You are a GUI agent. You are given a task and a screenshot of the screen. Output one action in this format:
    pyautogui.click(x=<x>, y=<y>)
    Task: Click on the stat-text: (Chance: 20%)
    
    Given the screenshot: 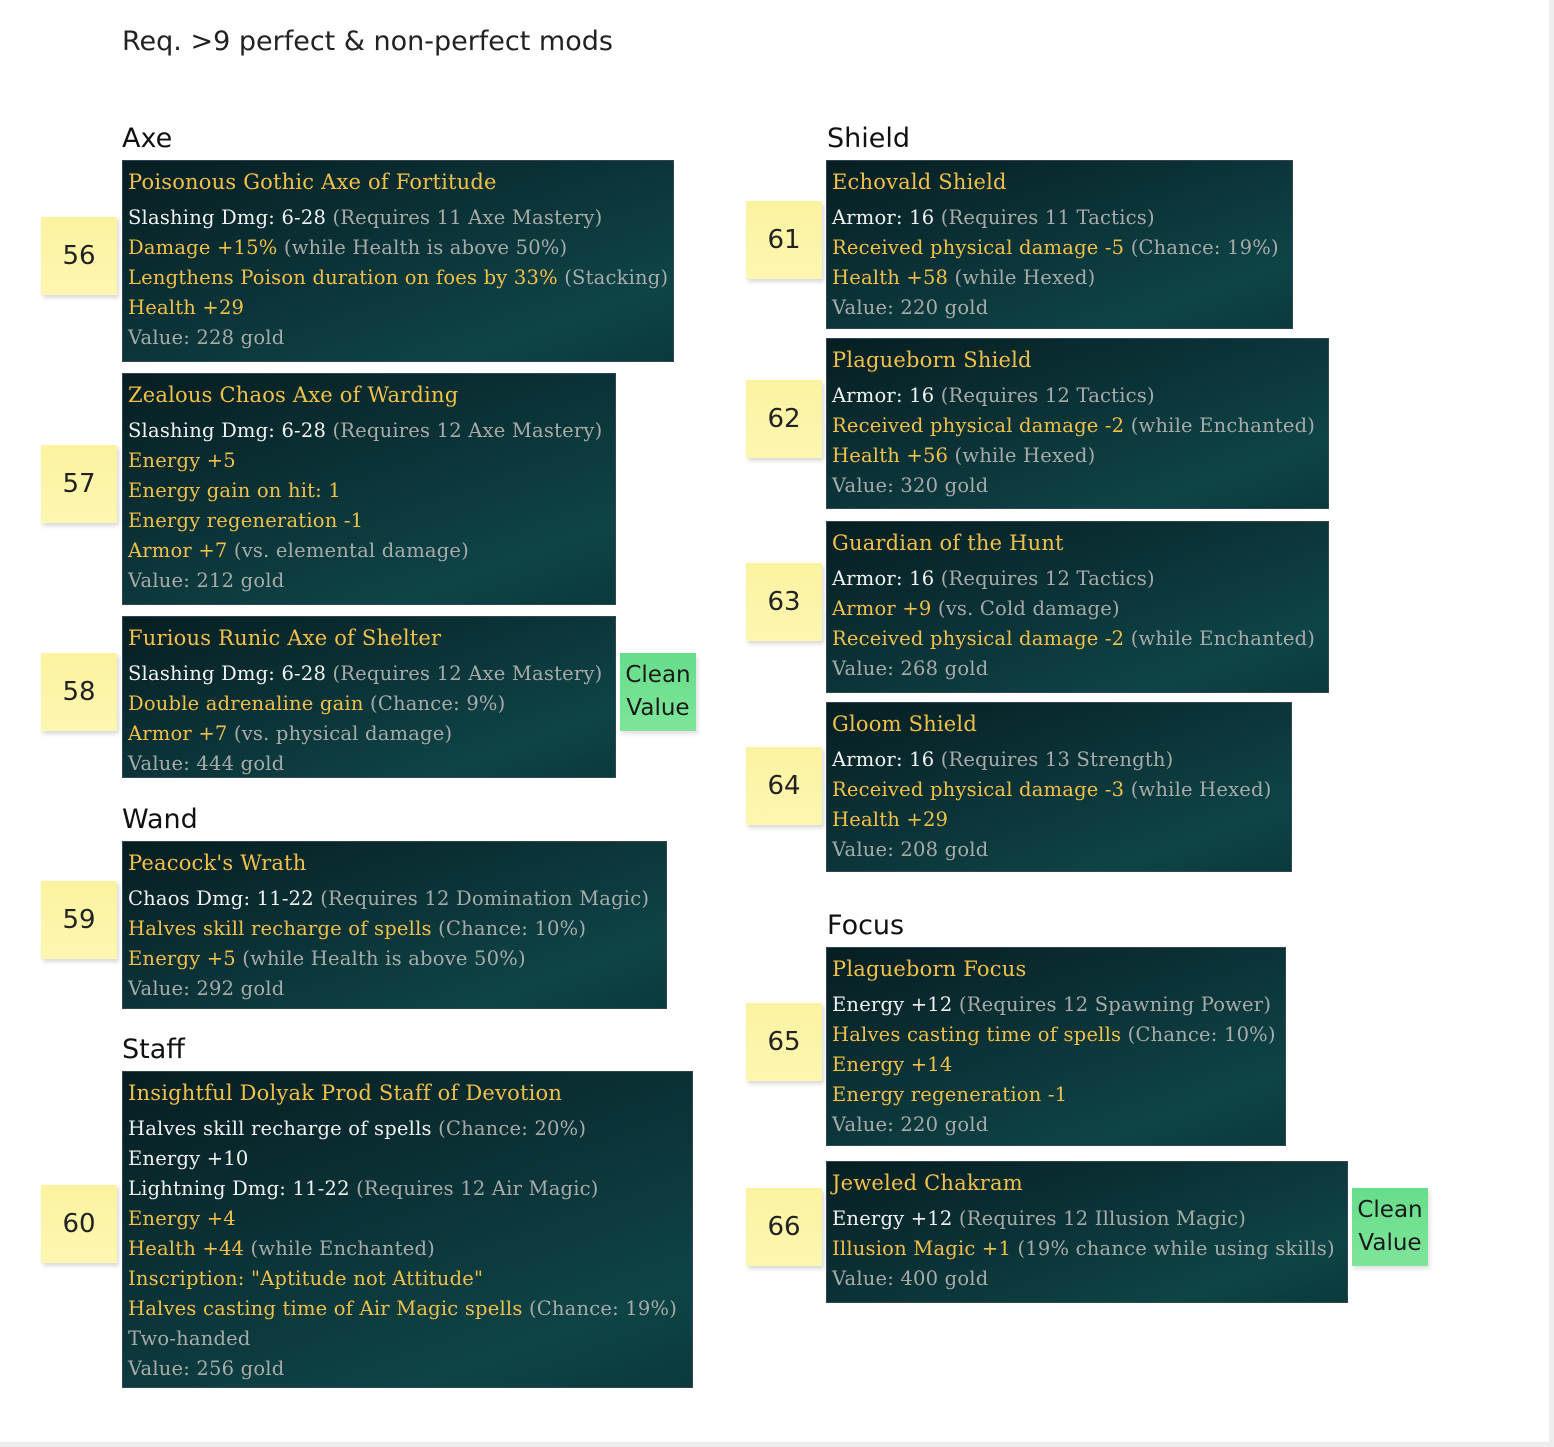 What is the action you would take?
    pyautogui.click(x=509, y=1128)
    